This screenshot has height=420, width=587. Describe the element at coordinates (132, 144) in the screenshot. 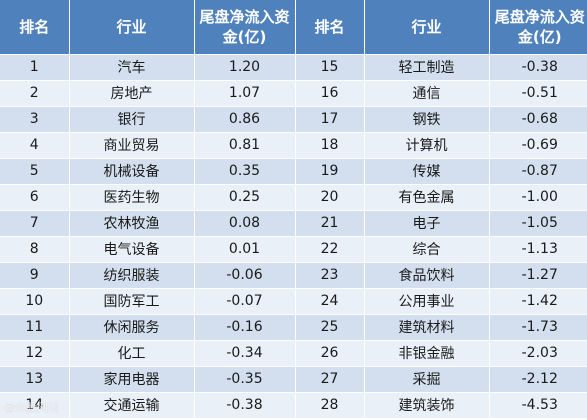

I see `industry-cell: 商业贸易` at that location.